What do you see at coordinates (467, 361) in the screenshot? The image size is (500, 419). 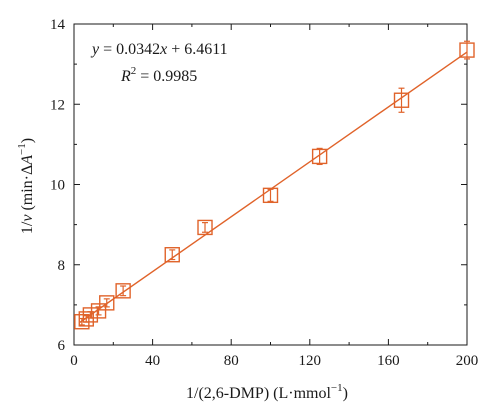 I see `x-tick-label: 200` at bounding box center [467, 361].